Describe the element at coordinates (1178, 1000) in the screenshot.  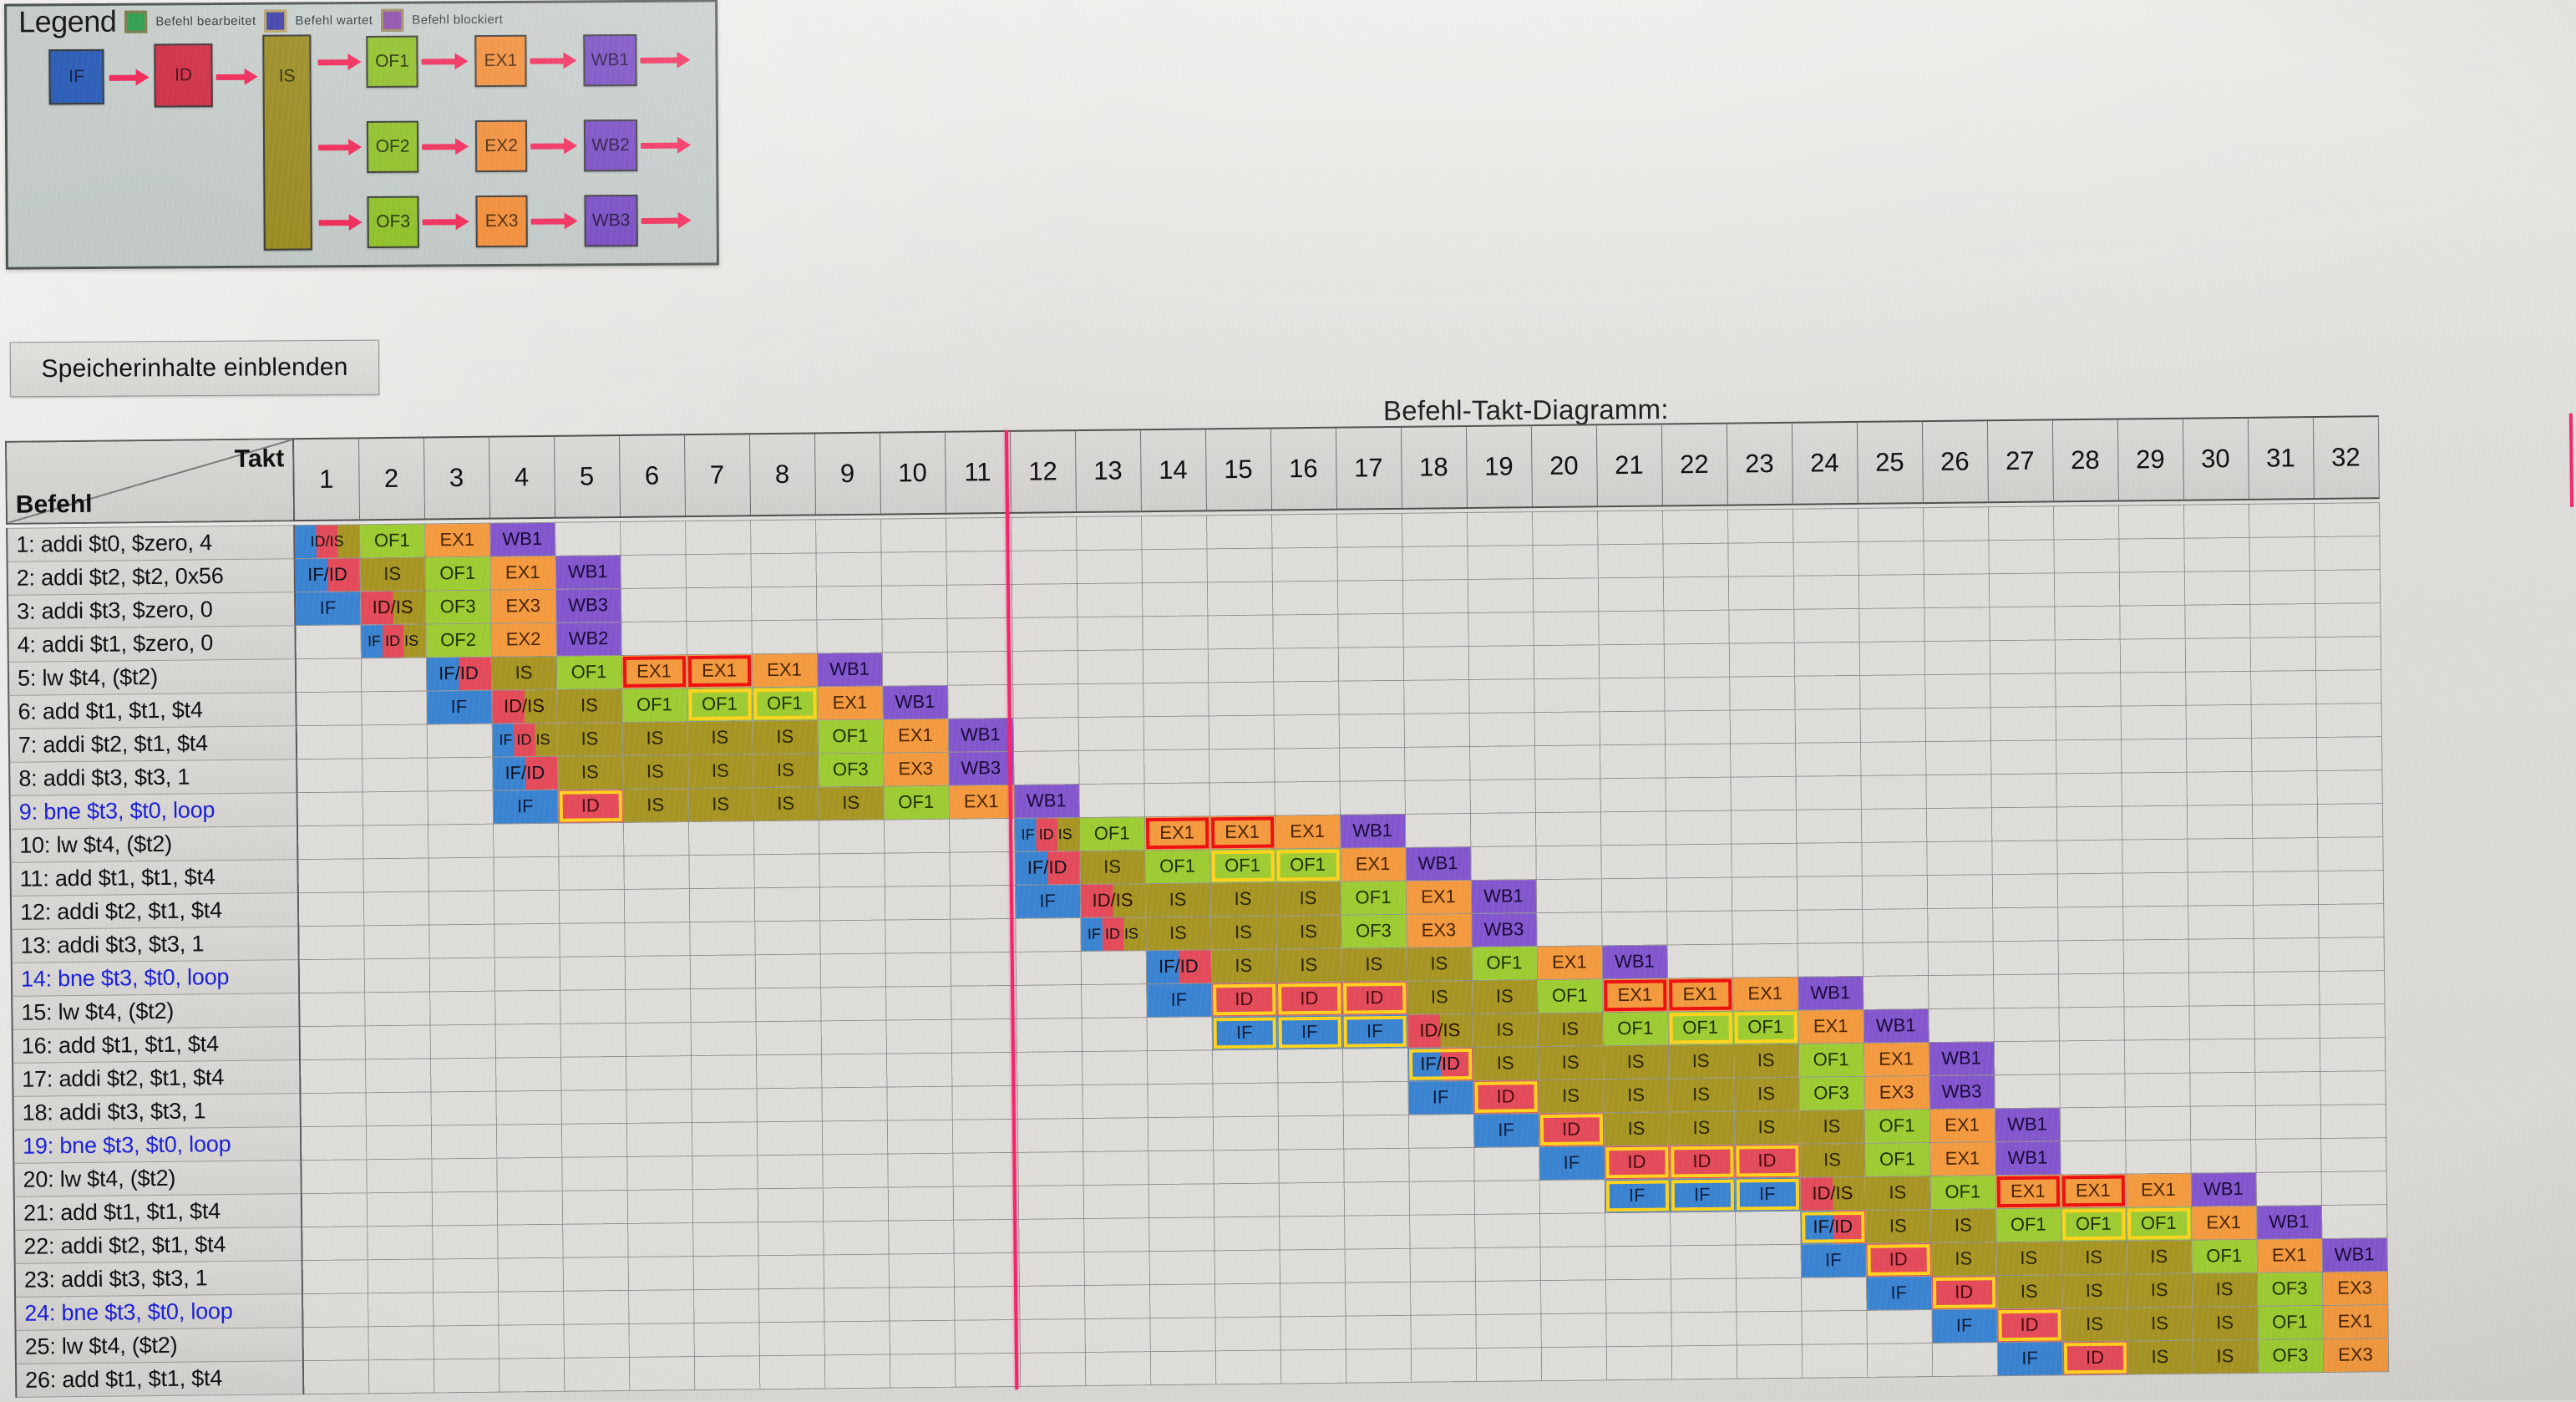
I see `stage-cell-15-14: IF` at that location.